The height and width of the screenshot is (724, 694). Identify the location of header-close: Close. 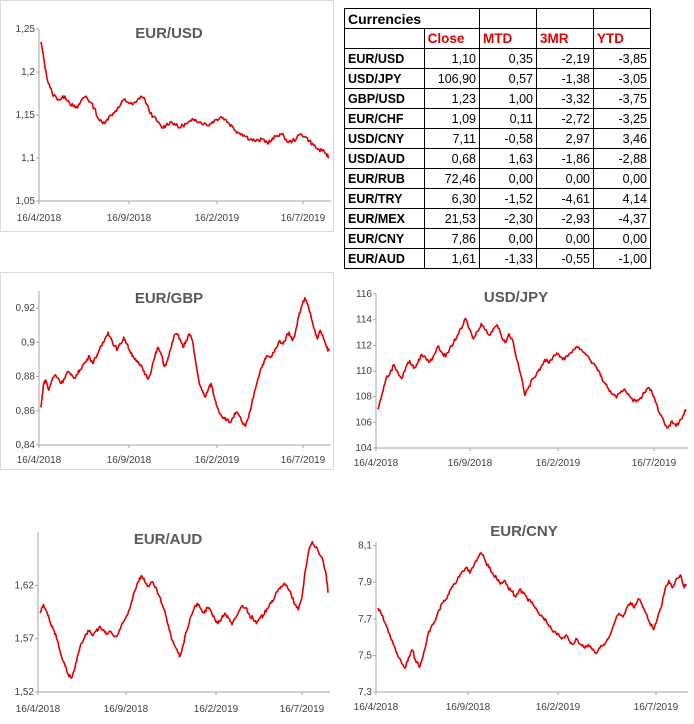
(452, 38).